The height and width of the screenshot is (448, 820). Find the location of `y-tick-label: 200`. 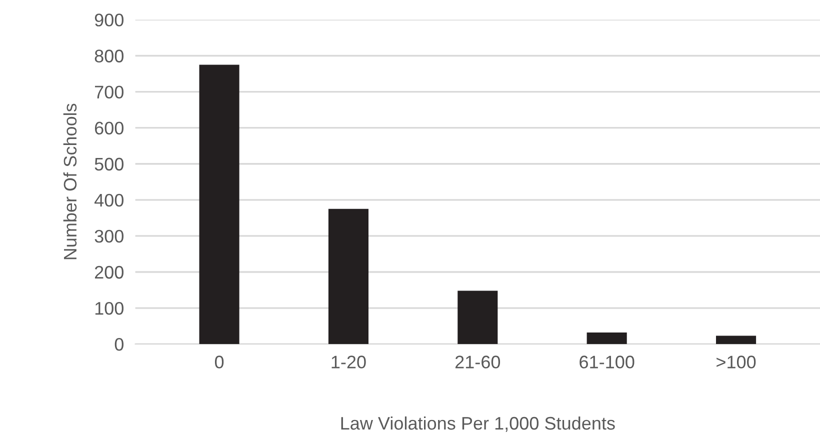

y-tick-label: 200 is located at coordinates (109, 272).